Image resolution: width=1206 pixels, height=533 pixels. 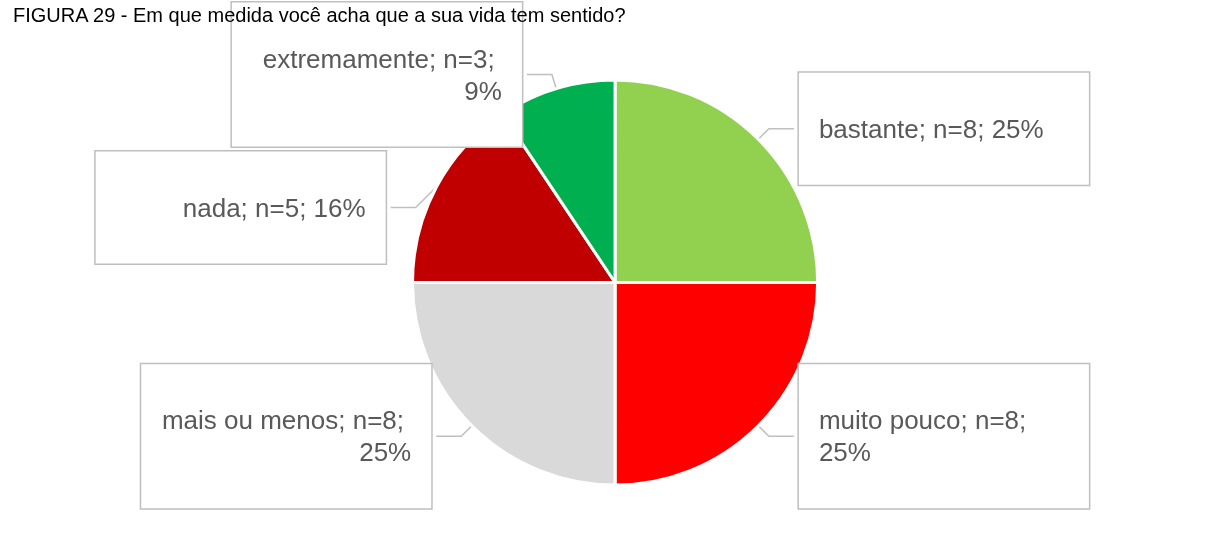 I want to click on slice-label: muito pouco; n=8; 25%, so click(x=926, y=436).